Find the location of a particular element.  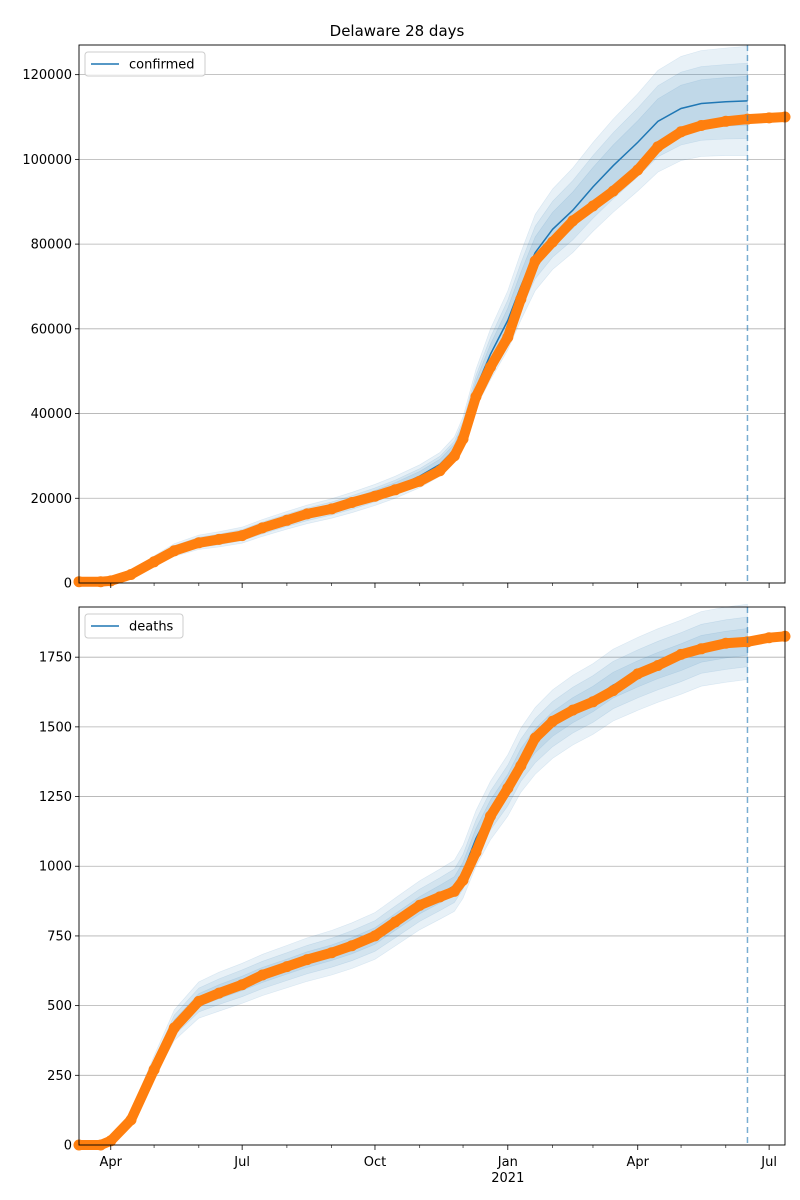

y-tick-label: 1000 is located at coordinates (55, 867).